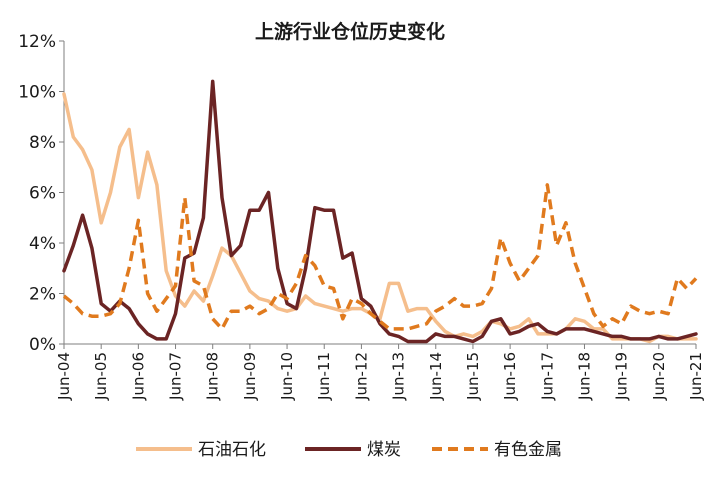  I want to click on x-tick-label: Jun-17, so click(547, 376).